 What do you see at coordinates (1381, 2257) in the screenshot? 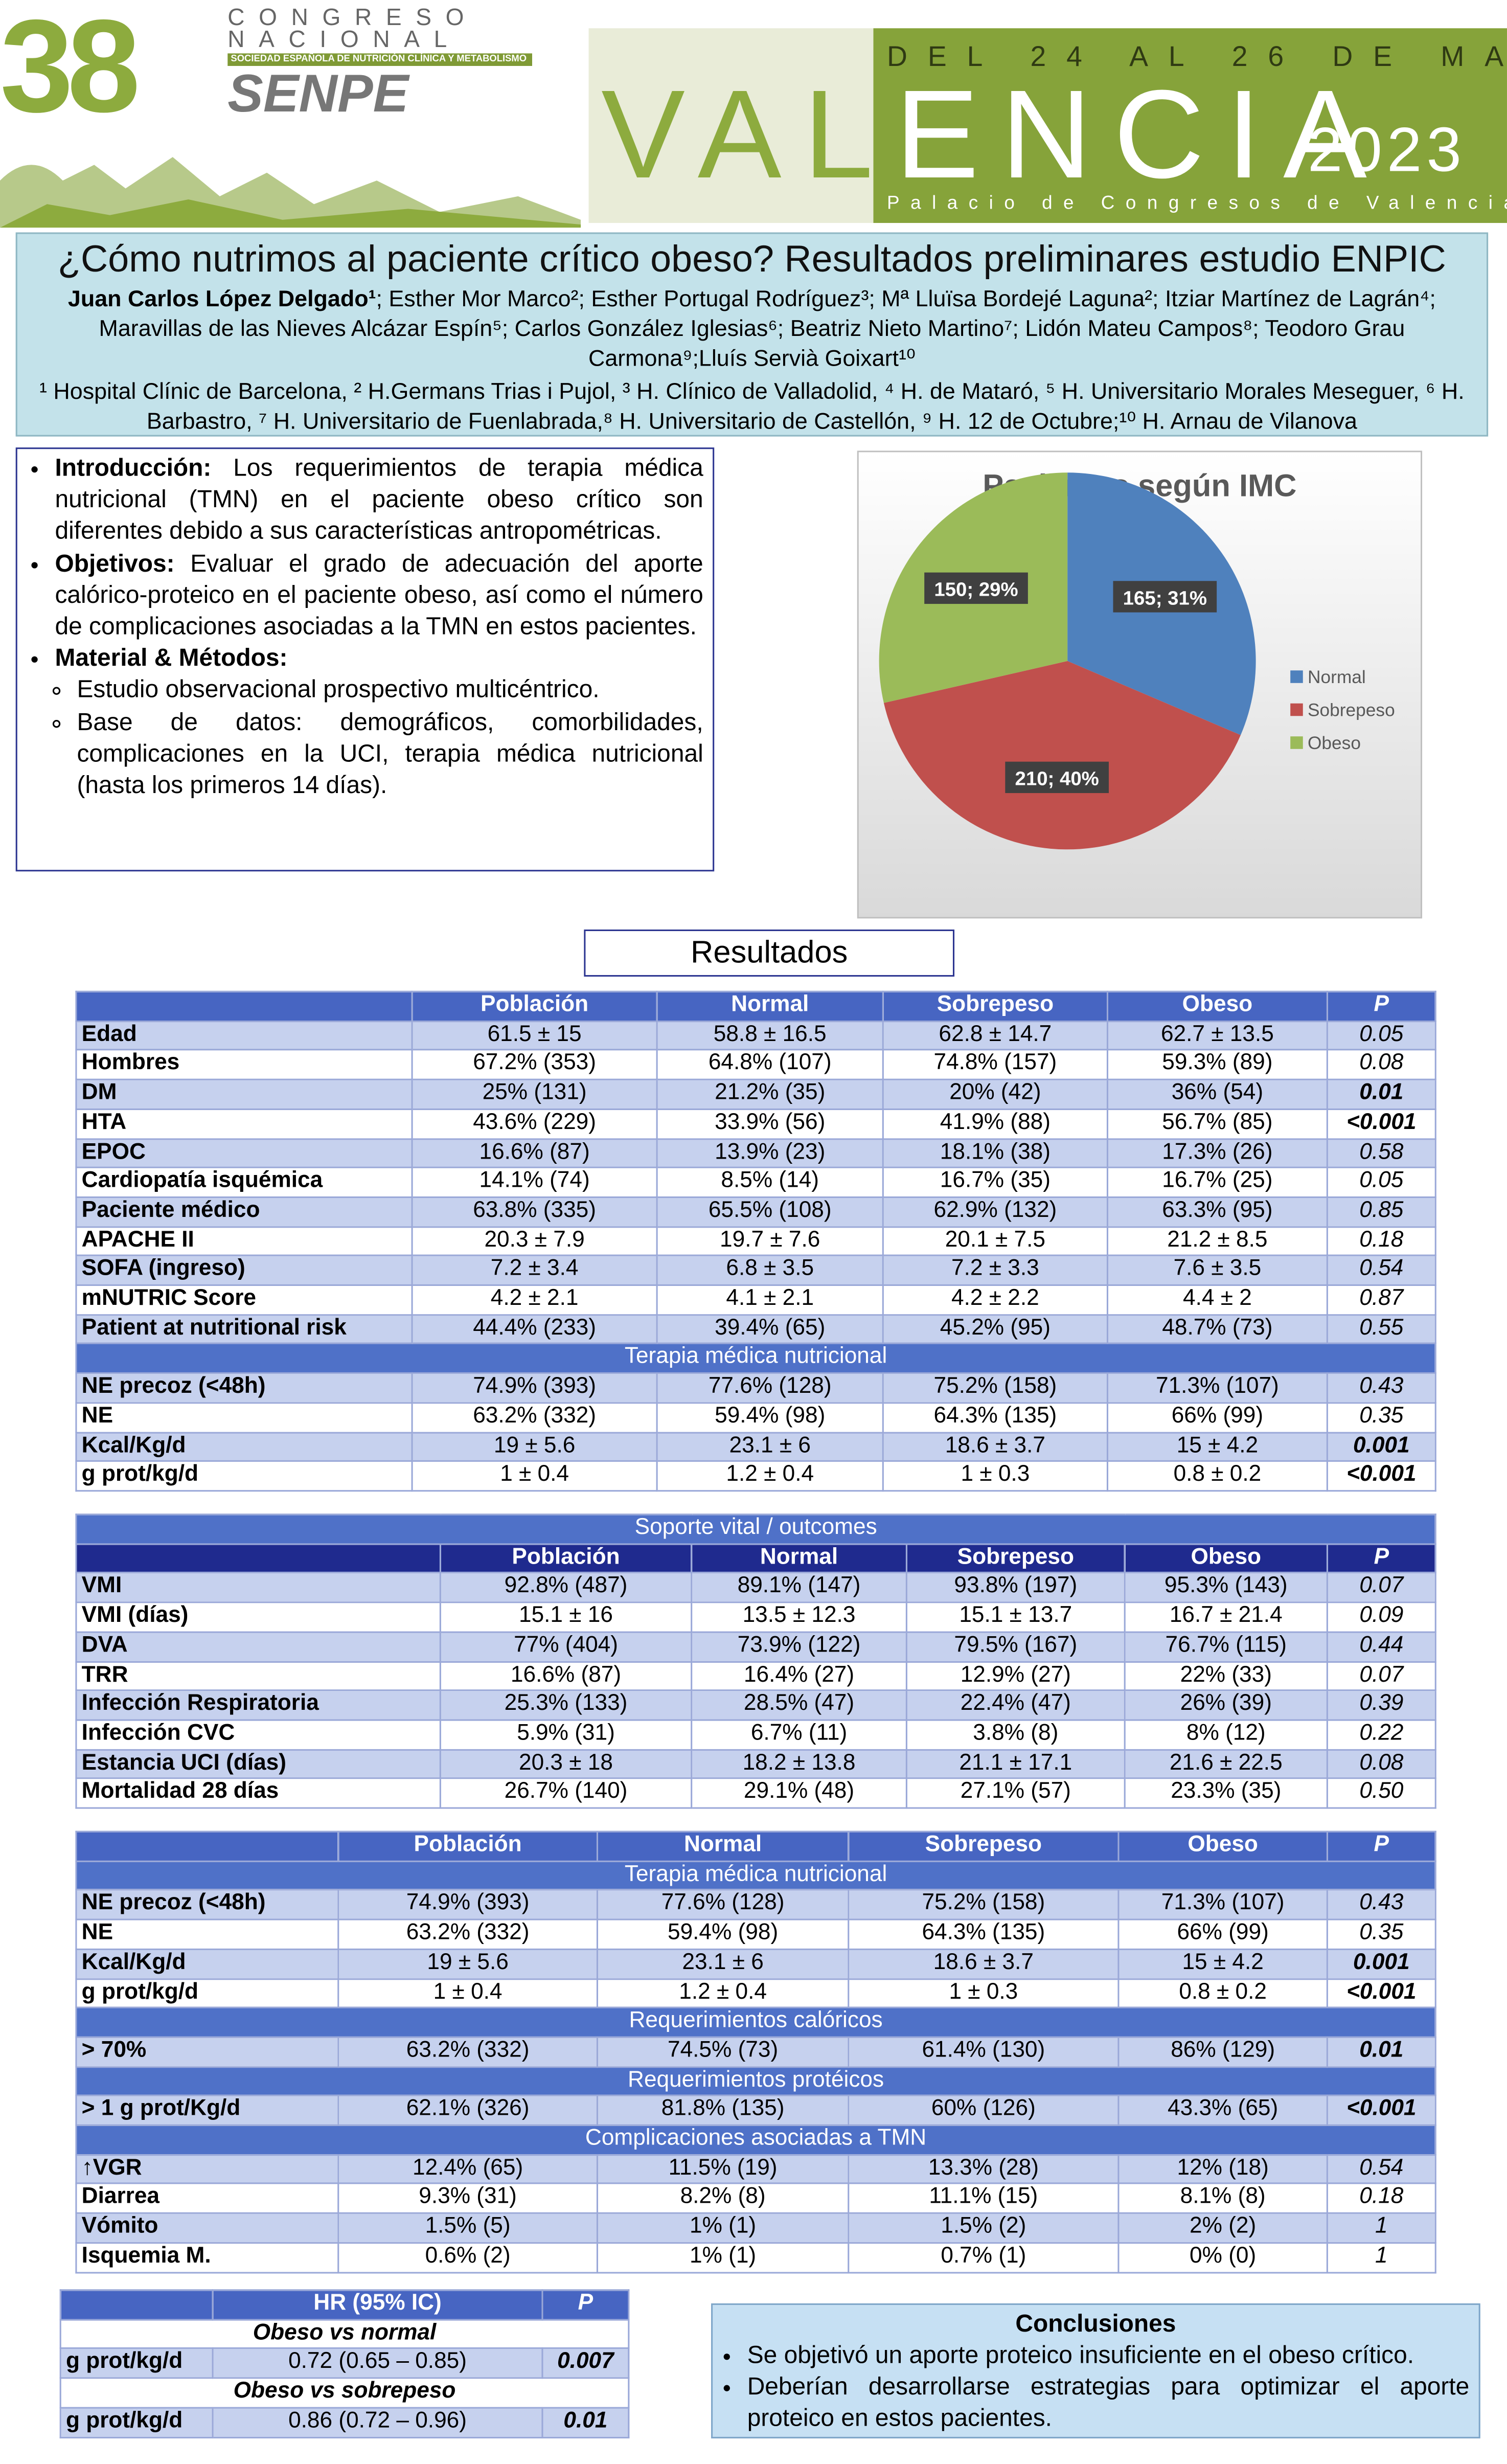
I see `p-value: 1` at bounding box center [1381, 2257].